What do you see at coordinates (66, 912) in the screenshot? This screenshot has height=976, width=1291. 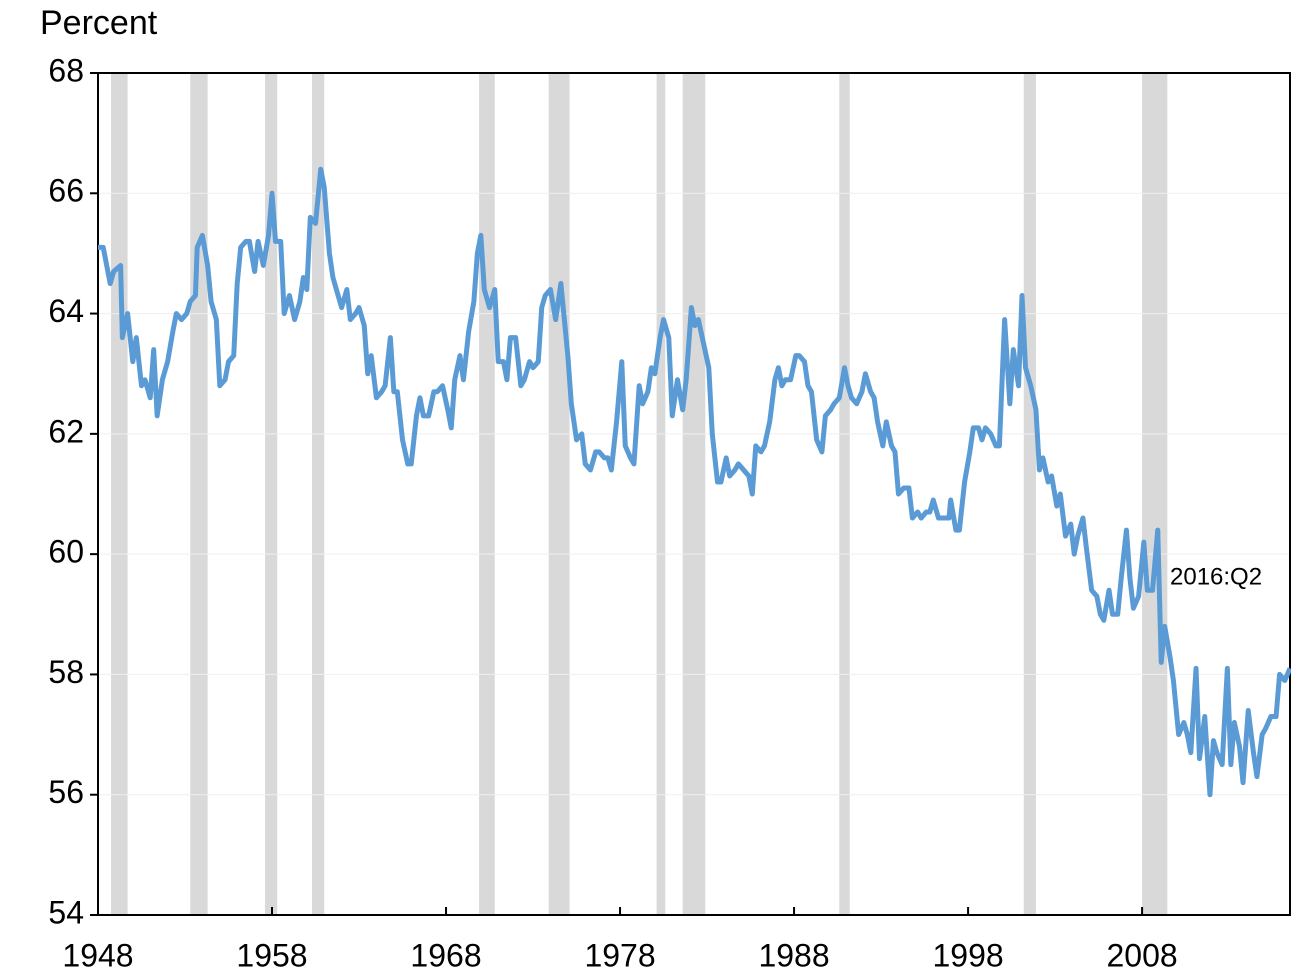 I see `y-tick-label: 54` at bounding box center [66, 912].